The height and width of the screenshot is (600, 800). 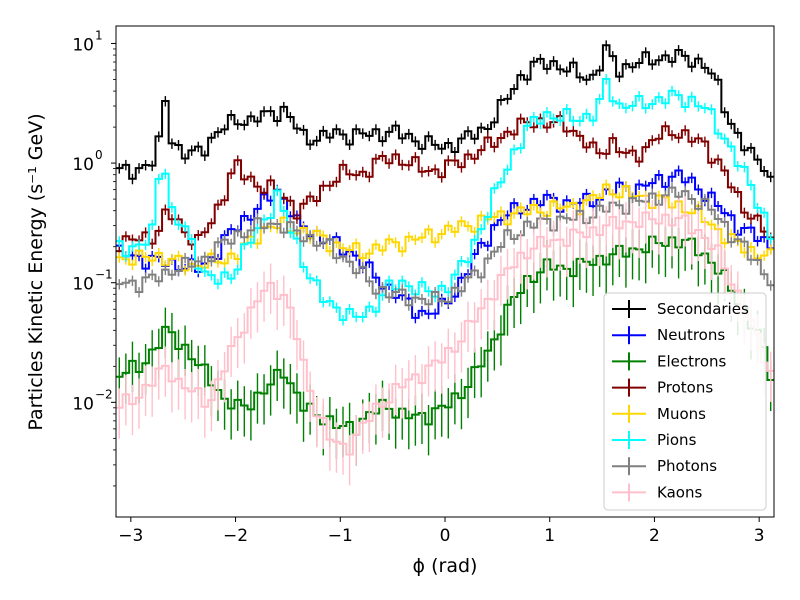 I want to click on x-axis: −3 −2 −1 0 1 2 3, so click(x=441, y=531).